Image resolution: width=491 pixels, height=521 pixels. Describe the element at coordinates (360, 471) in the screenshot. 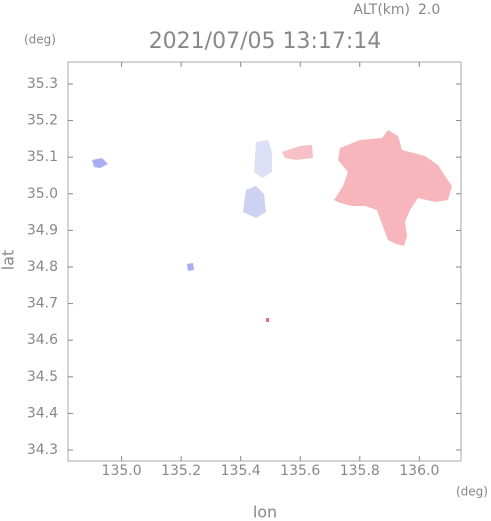

I see `x-tick-label: 135.8` at that location.